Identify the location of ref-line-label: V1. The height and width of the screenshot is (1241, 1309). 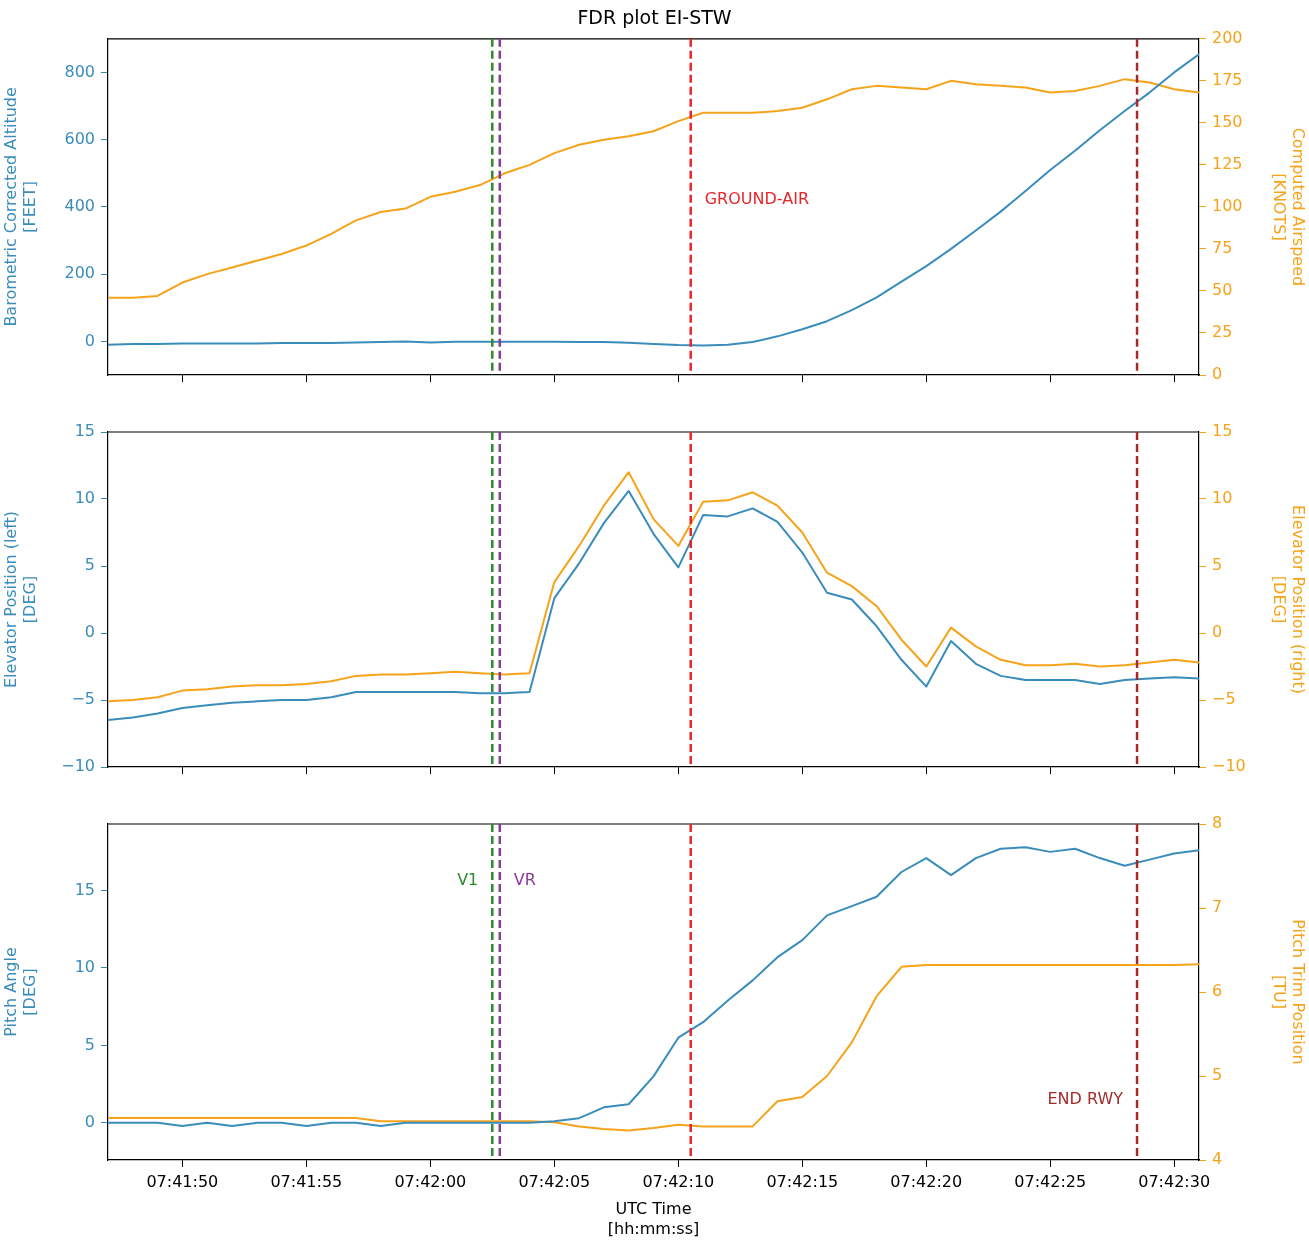
(468, 880).